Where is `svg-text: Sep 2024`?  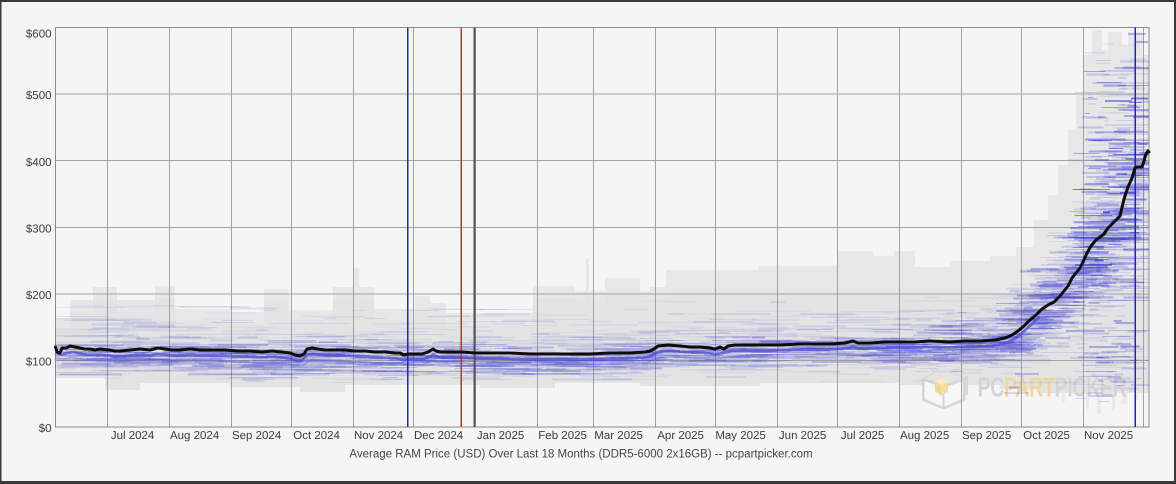
svg-text: Sep 2024 is located at coordinates (257, 436).